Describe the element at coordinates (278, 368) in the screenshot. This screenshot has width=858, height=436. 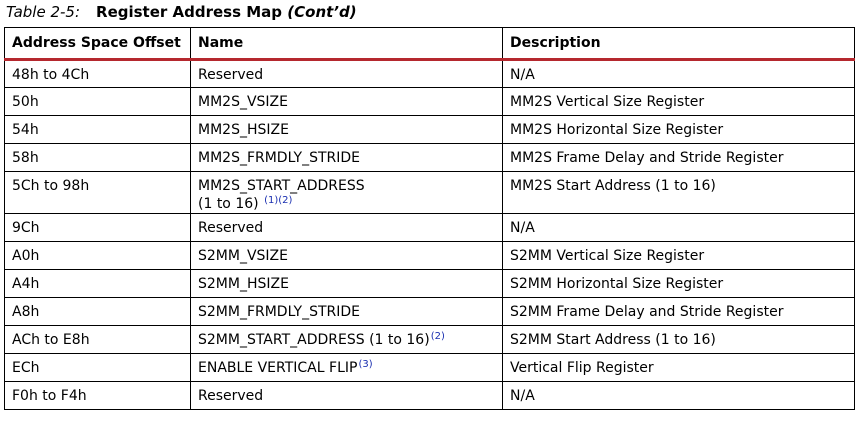
I see `register-name: ENABLE VERTICAL FLIP` at that location.